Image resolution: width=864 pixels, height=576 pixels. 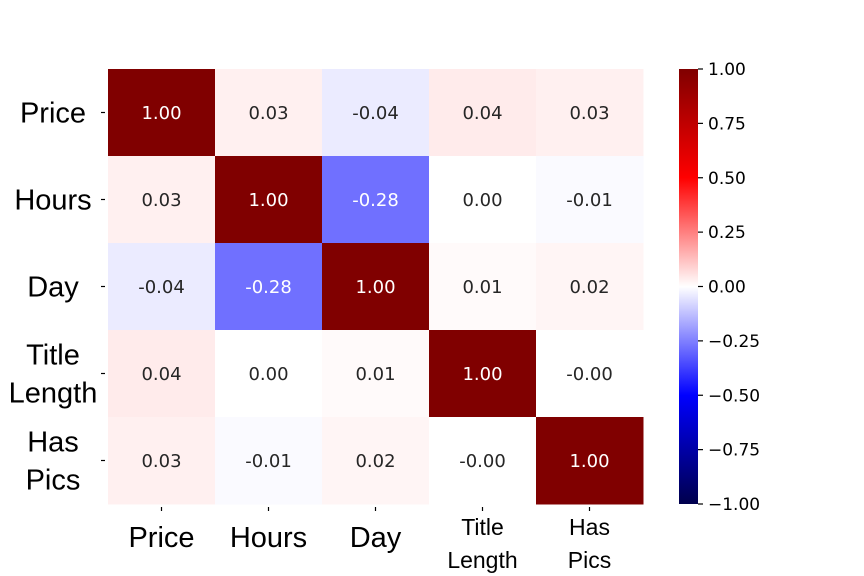 I want to click on colorbar-tick-label-5: −0.25, so click(x=734, y=342).